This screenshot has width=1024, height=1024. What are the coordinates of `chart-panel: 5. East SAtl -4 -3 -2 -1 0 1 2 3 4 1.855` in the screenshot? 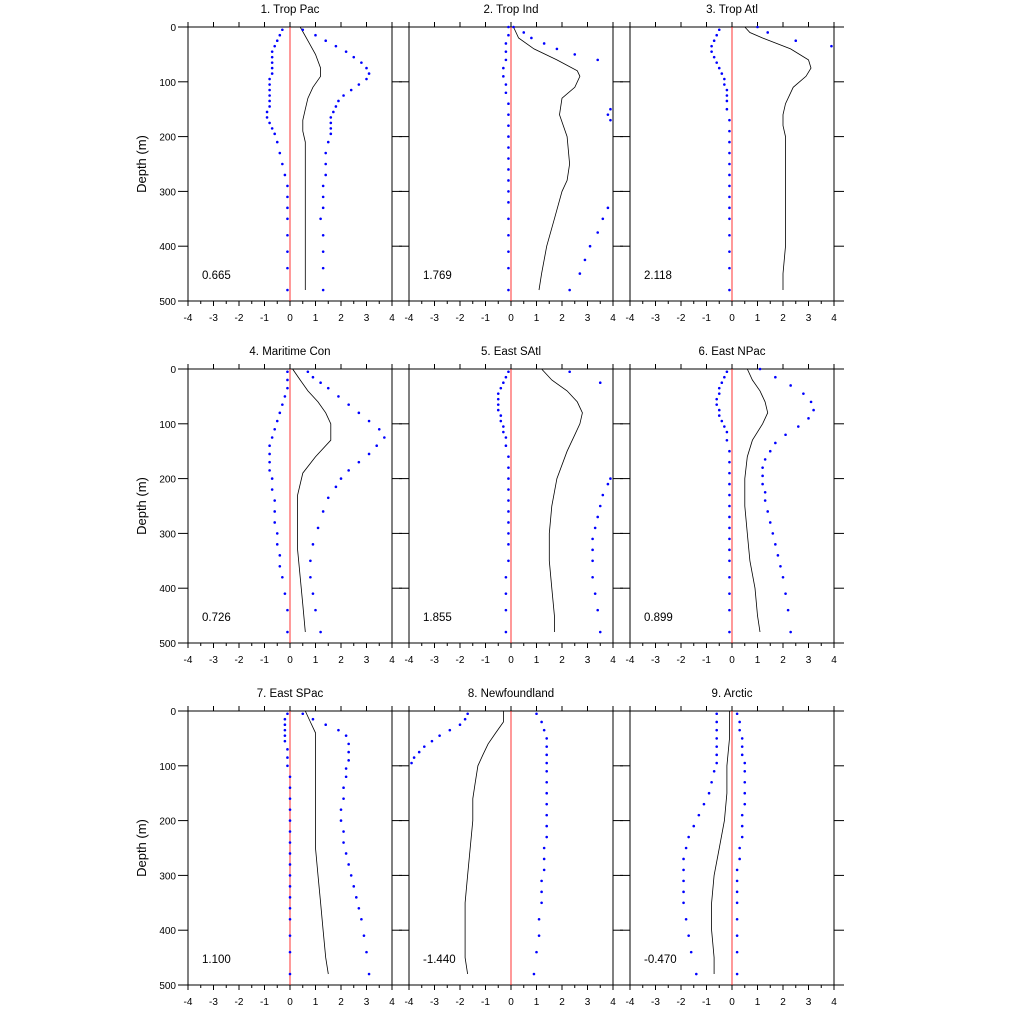 It's located at (511, 506).